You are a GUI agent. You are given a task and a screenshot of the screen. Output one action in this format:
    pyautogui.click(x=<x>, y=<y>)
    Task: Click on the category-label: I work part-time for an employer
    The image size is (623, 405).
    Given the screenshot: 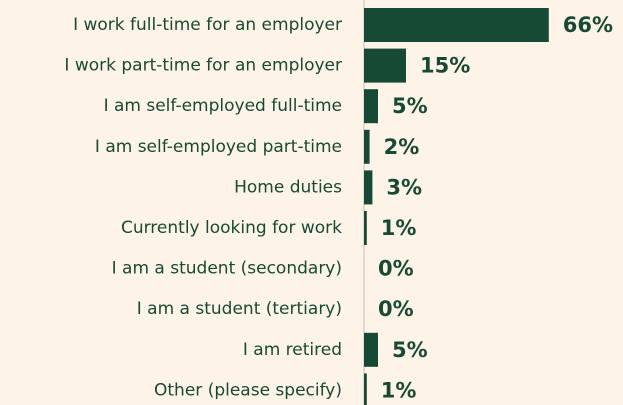 What is the action you would take?
    pyautogui.click(x=203, y=66)
    